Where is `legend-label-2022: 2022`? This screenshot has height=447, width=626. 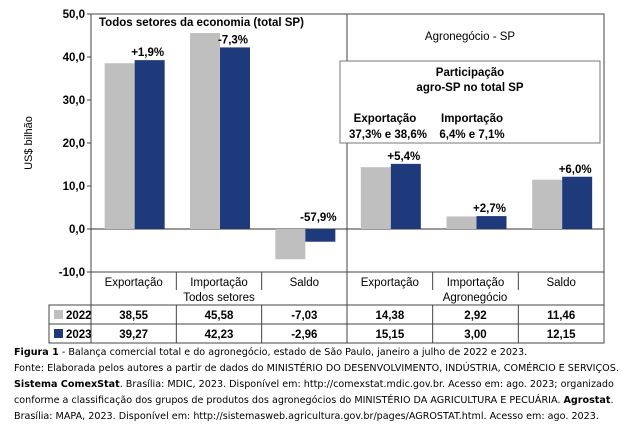
legend-label-2022: 2022 is located at coordinates (79, 316).